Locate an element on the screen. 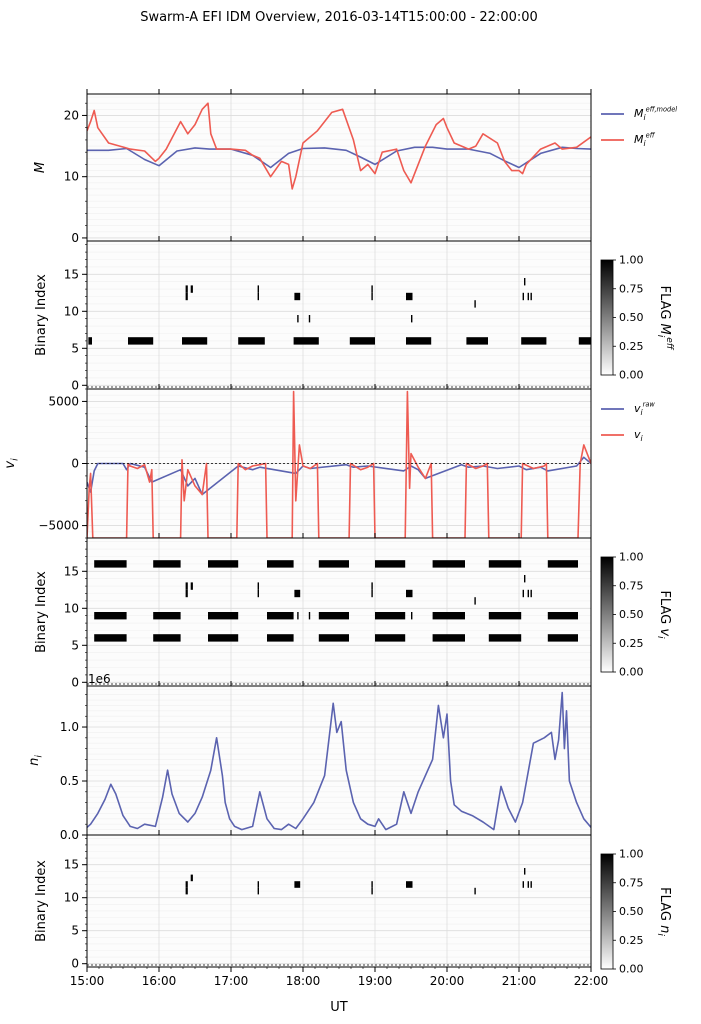  x-tick-label: 22:00 is located at coordinates (591, 981).